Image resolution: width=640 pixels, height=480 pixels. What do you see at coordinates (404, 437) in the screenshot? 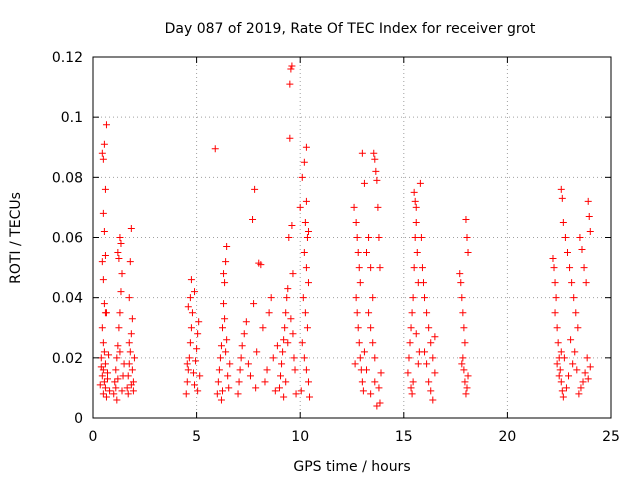
I see `x-tick-label: 15` at bounding box center [404, 437].